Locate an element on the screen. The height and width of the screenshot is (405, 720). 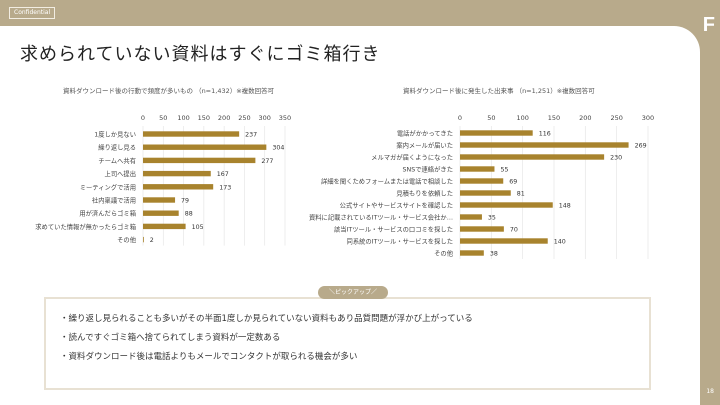
data-label: 277 is located at coordinates (267, 161).